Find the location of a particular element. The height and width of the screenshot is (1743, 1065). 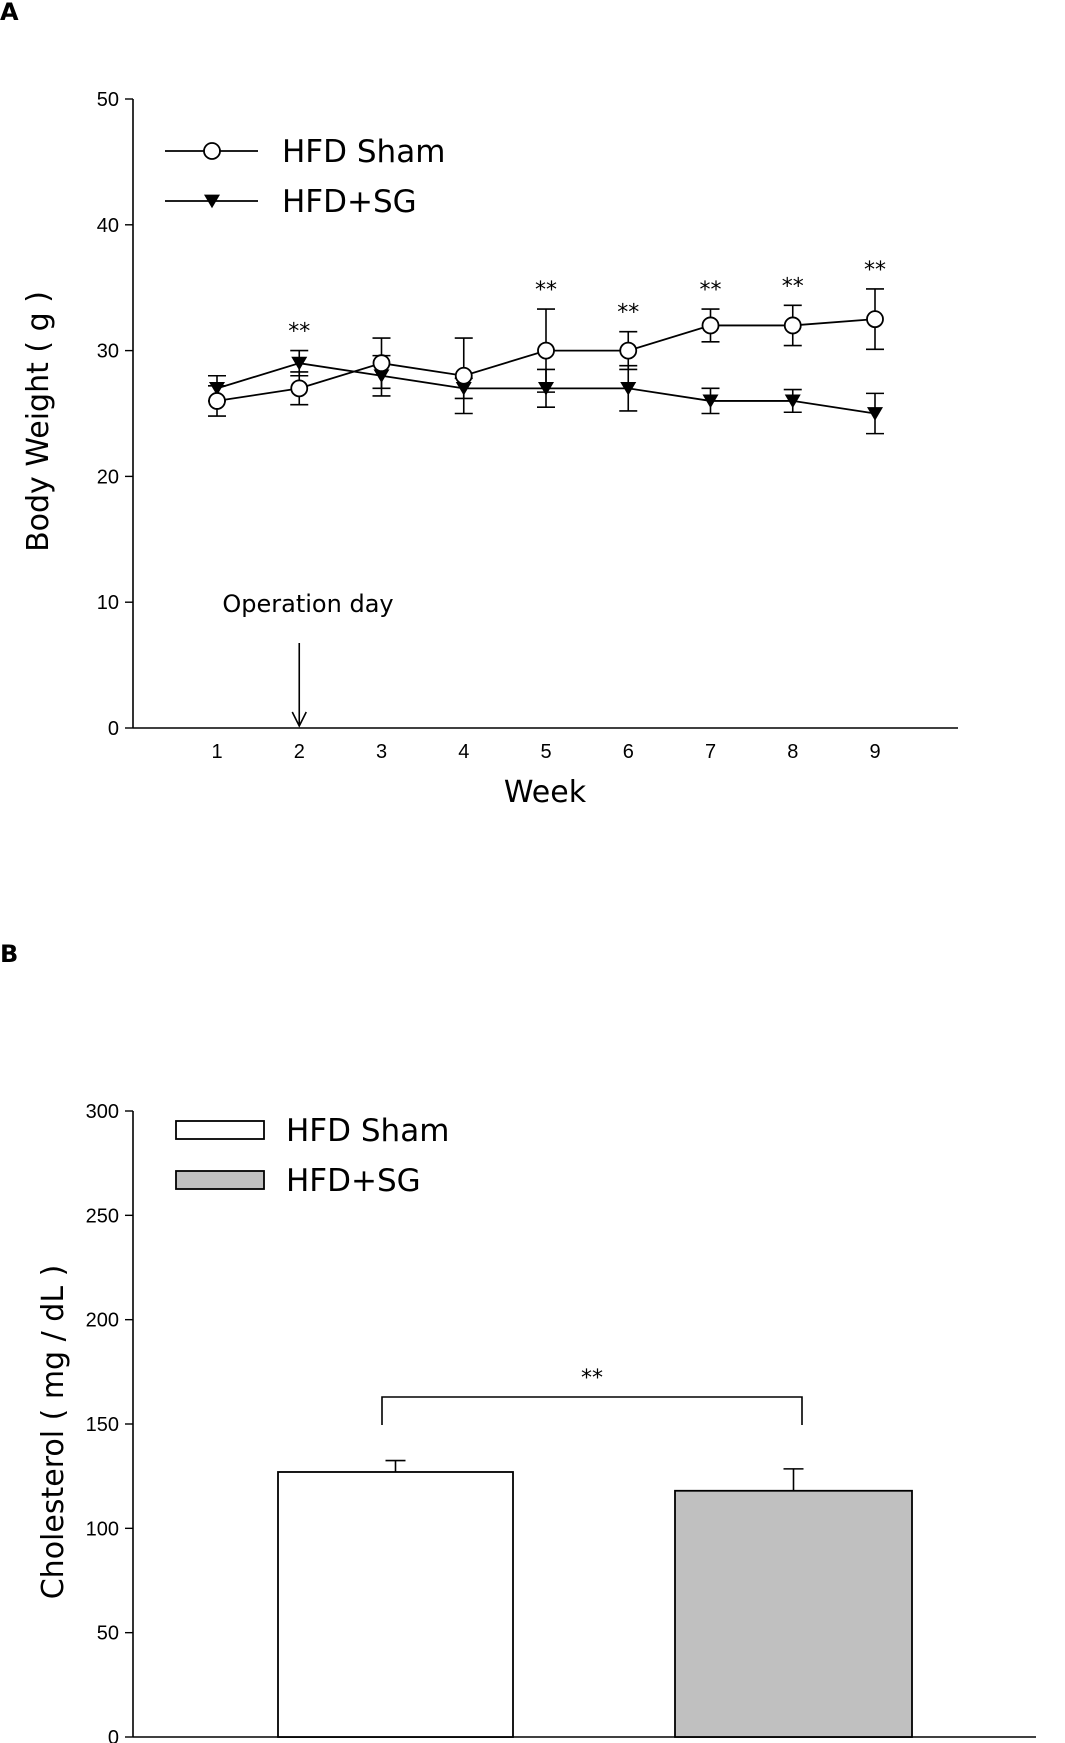

y-tick-label: 200 is located at coordinates (102, 1321).